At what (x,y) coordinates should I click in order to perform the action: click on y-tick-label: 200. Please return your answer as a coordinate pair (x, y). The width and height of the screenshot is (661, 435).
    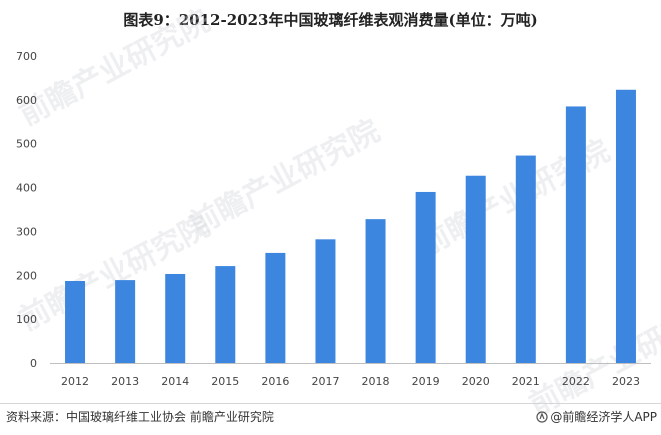
    Looking at the image, I should click on (26, 275).